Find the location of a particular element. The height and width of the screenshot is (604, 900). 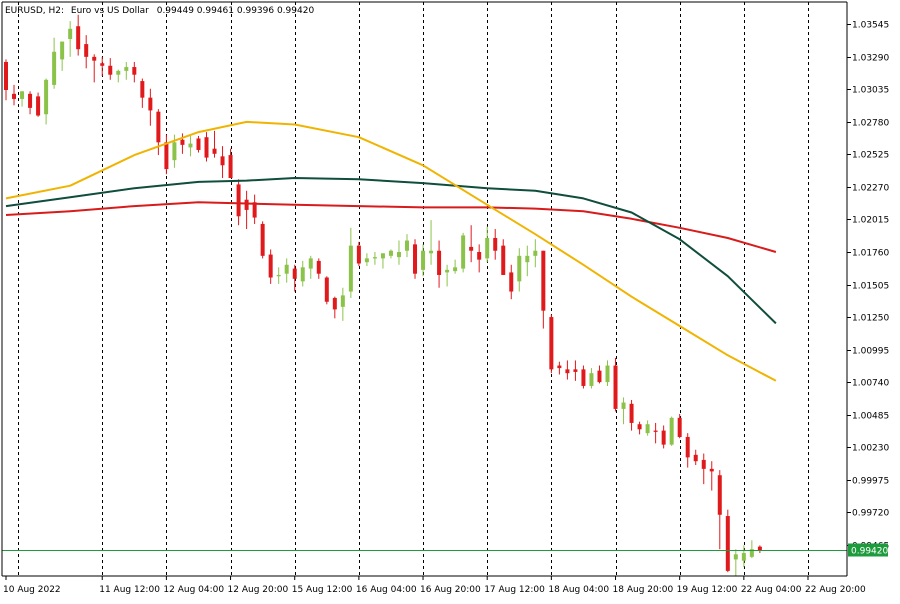

price-tick-label: 1.03545 is located at coordinates (870, 26).